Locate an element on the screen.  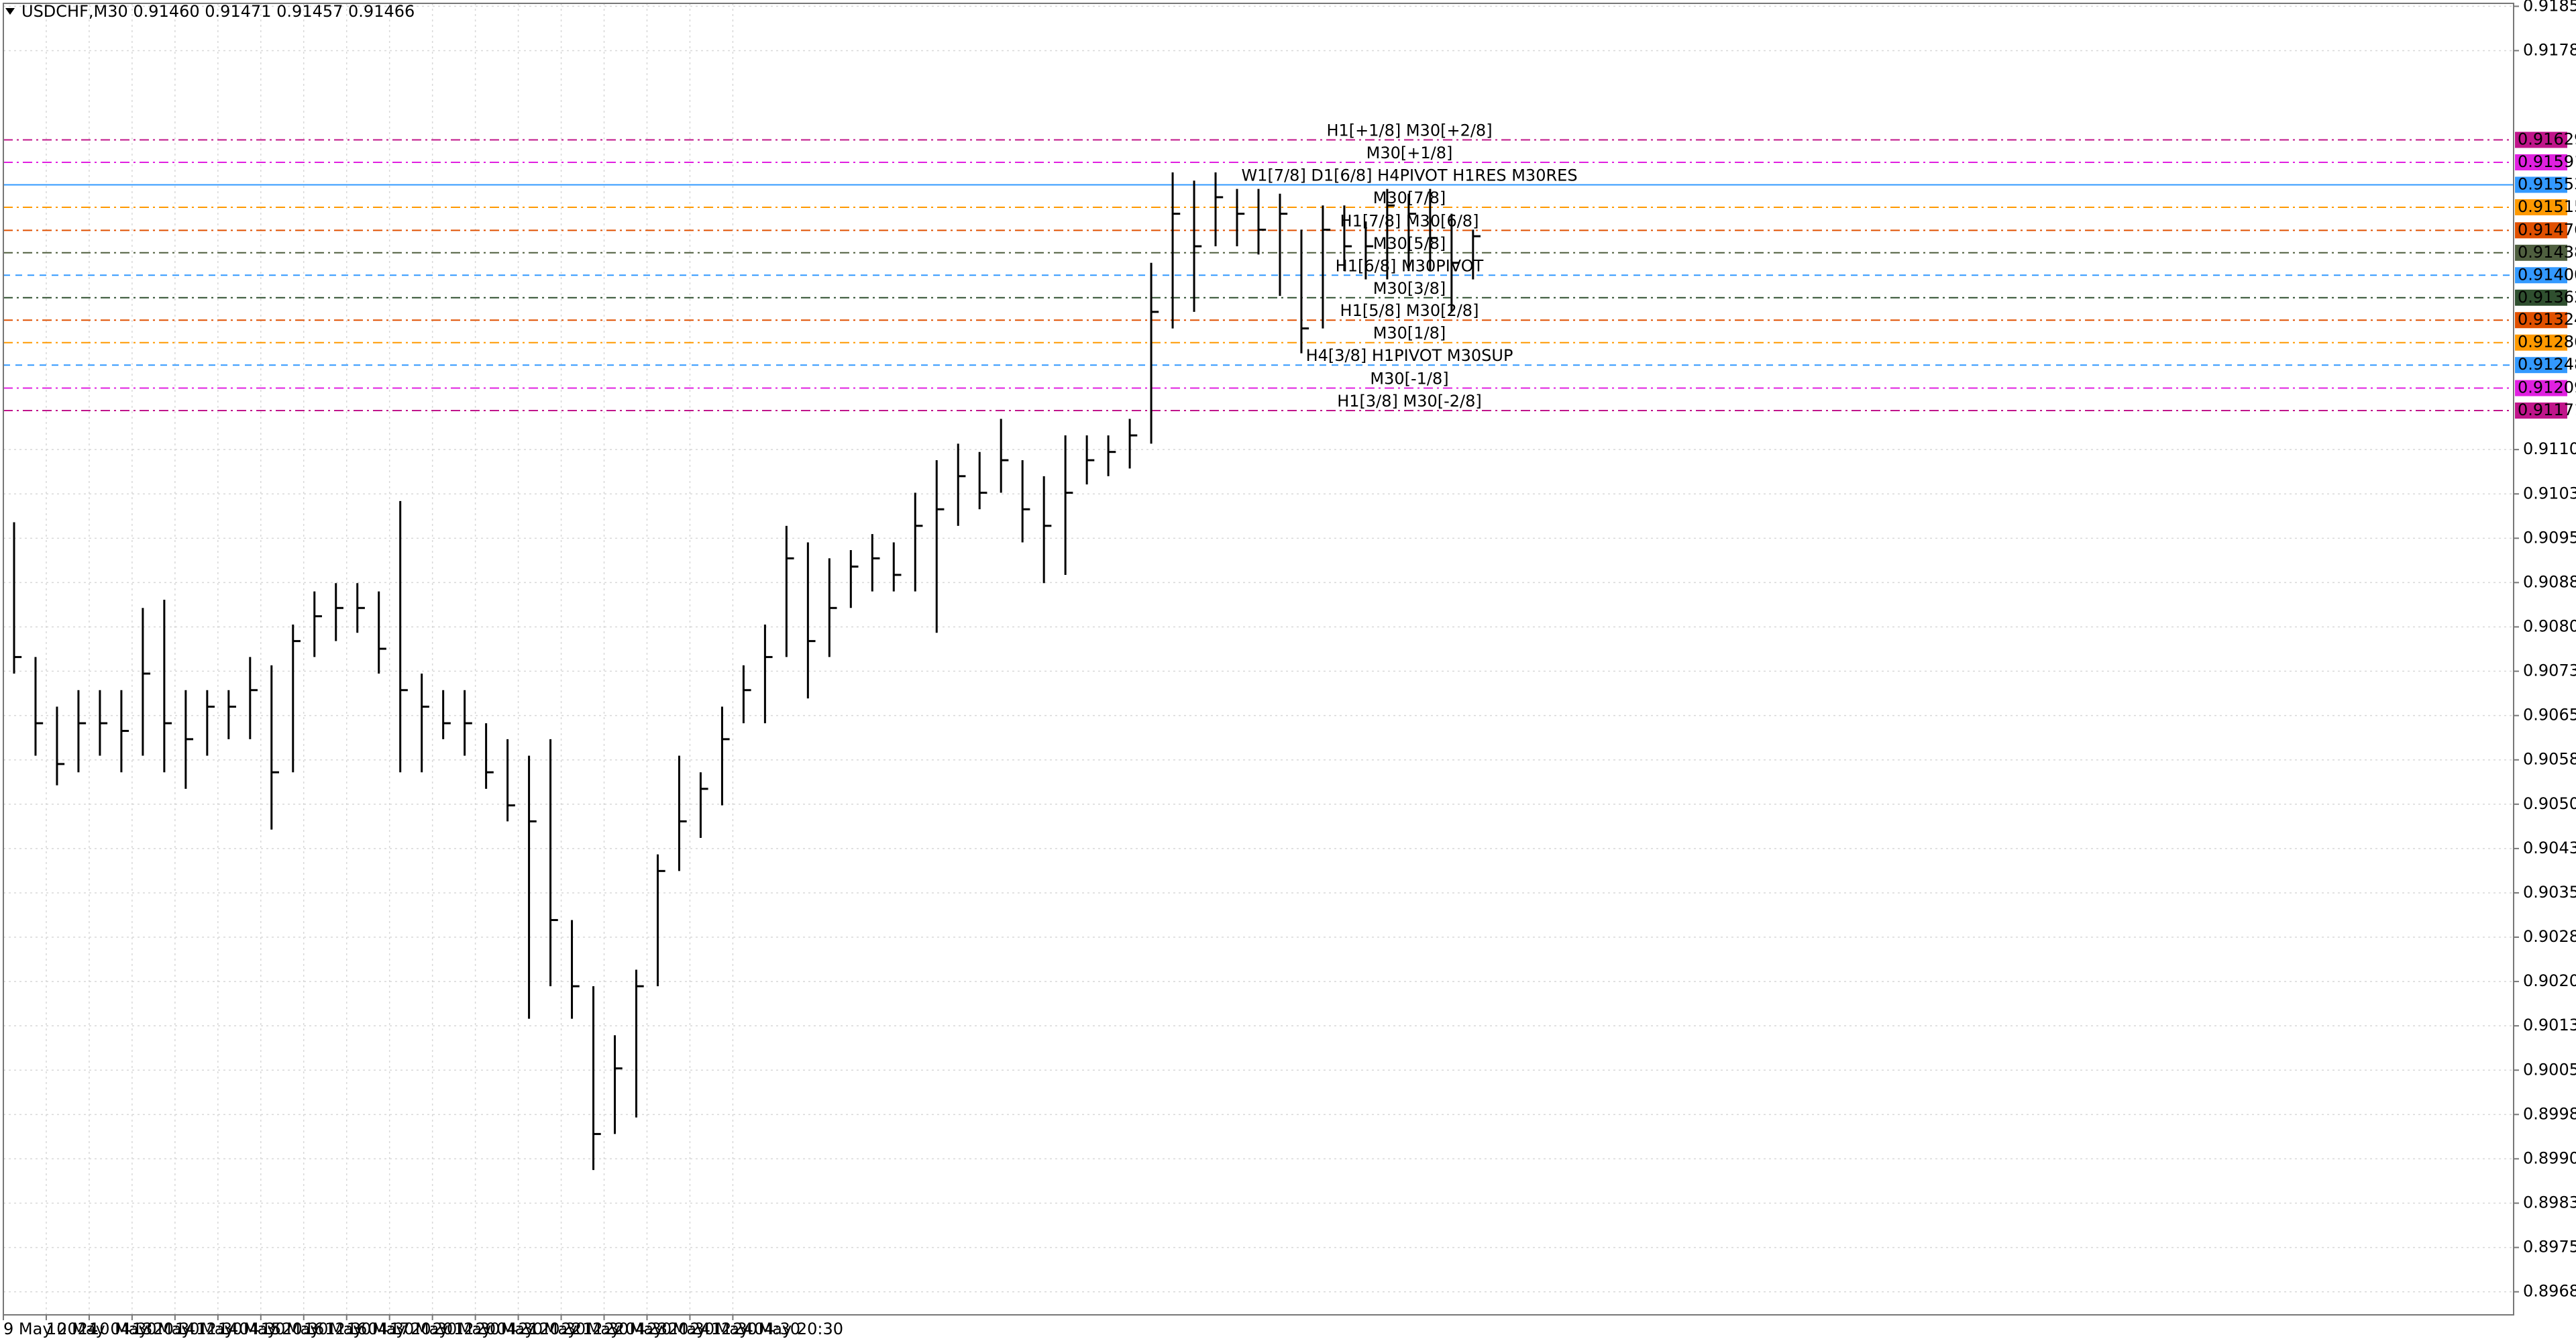
y-tick-label: 0.89680 is located at coordinates (2549, 1291).